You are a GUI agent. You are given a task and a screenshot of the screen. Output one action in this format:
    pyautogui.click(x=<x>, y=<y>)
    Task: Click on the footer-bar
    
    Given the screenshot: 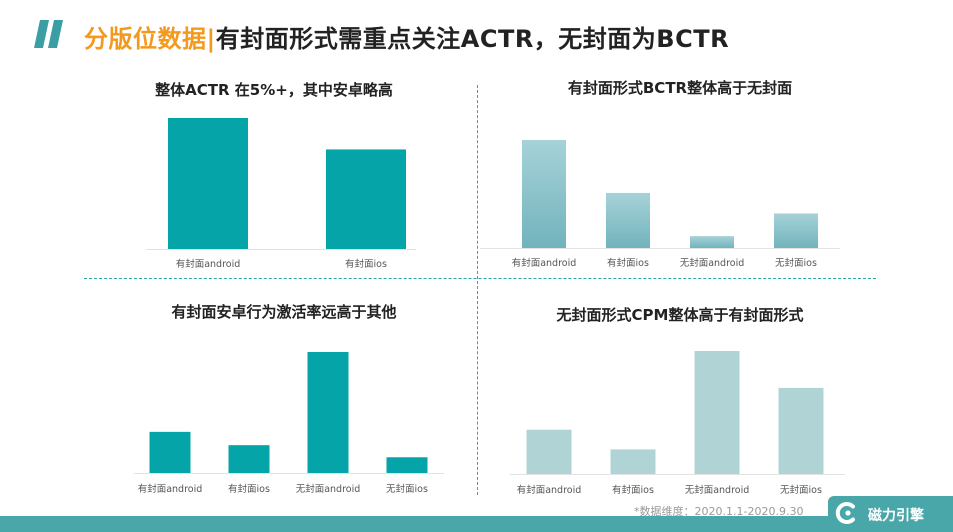 What is the action you would take?
    pyautogui.click(x=476, y=524)
    